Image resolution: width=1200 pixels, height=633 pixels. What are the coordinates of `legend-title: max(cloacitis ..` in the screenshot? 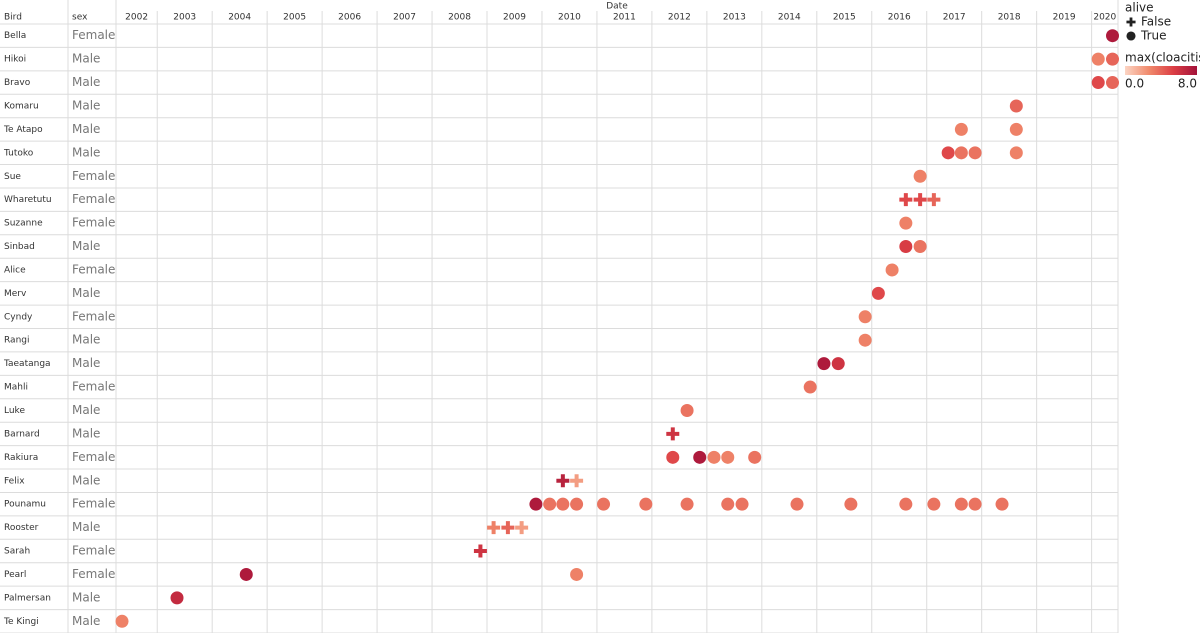 It's located at (1162, 58).